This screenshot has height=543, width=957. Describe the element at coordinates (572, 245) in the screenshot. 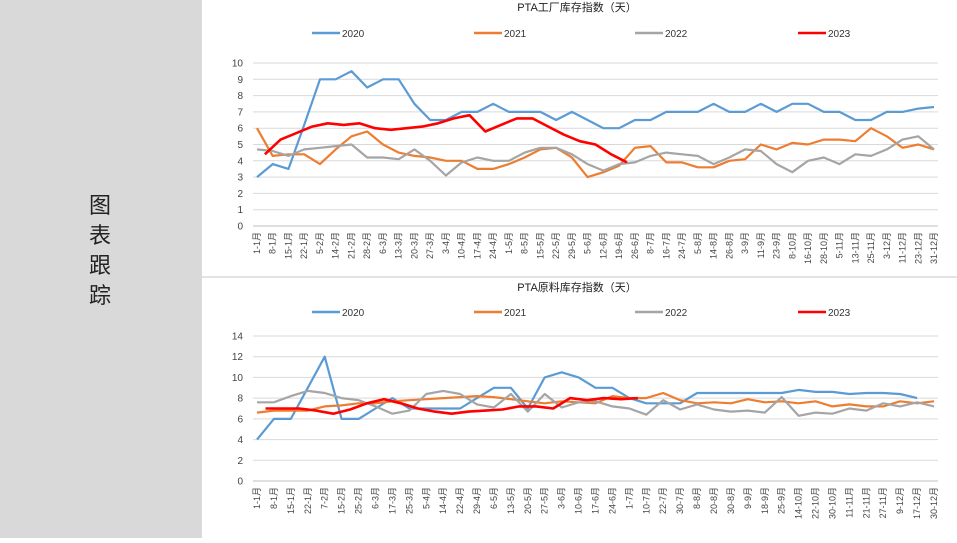

I see `x-tick-label: 29-5月` at that location.